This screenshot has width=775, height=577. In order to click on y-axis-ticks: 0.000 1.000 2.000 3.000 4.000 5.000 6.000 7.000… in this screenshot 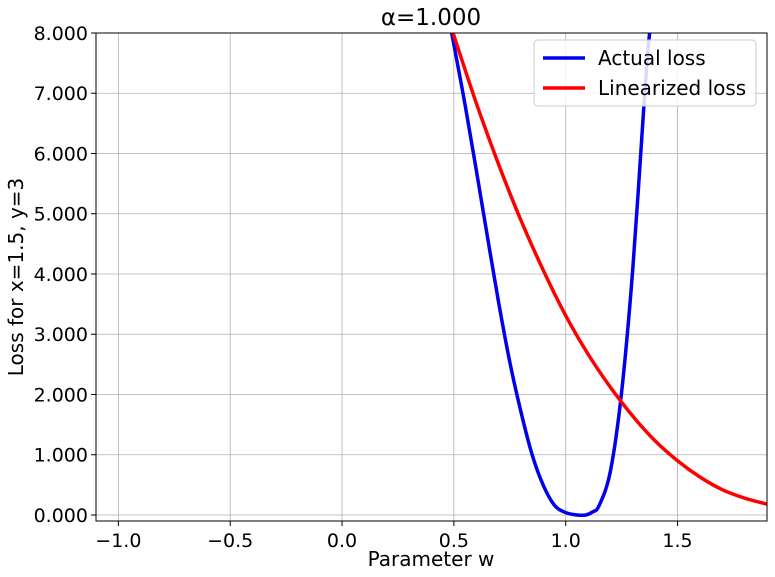, I will do `click(65, 275)`.